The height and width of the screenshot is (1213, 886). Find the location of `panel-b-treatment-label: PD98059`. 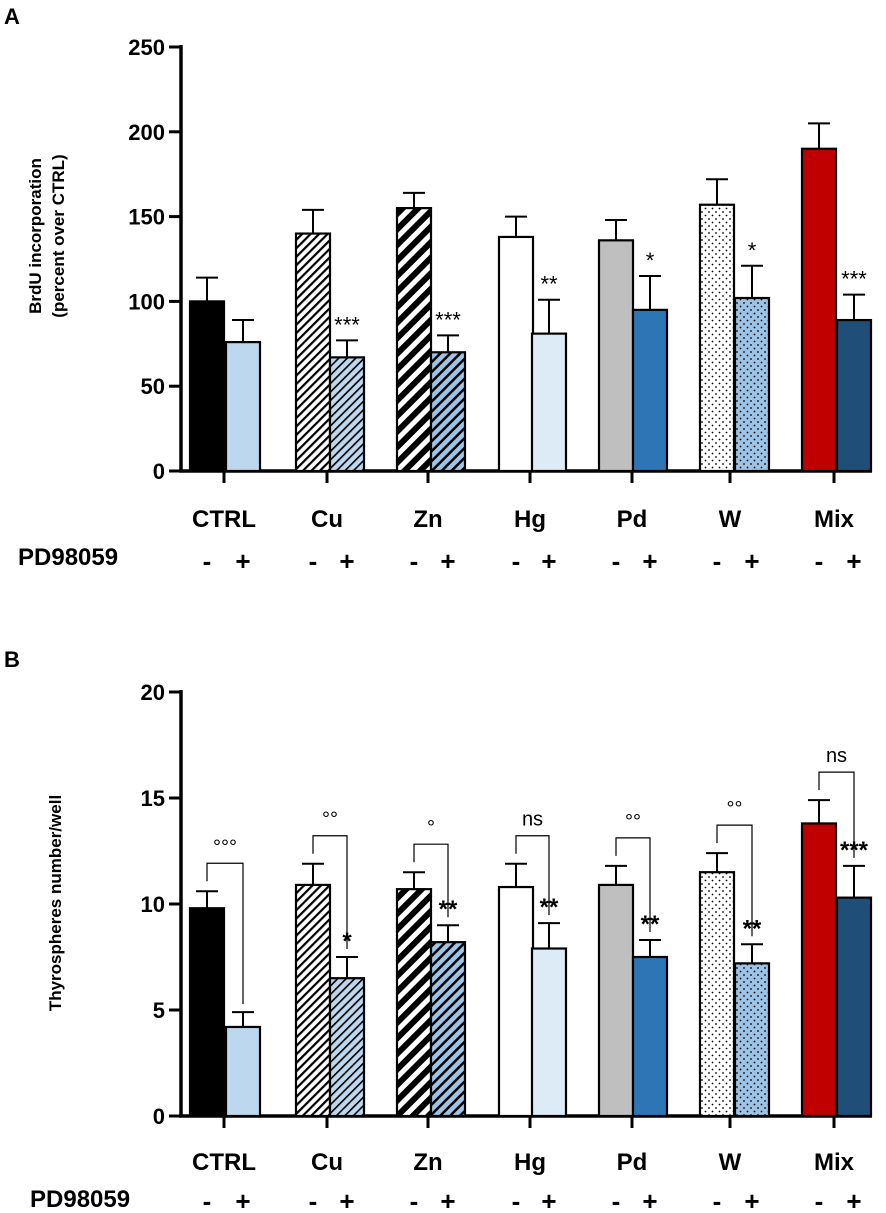

panel-b-treatment-label: PD98059 is located at coordinates (80, 1199).